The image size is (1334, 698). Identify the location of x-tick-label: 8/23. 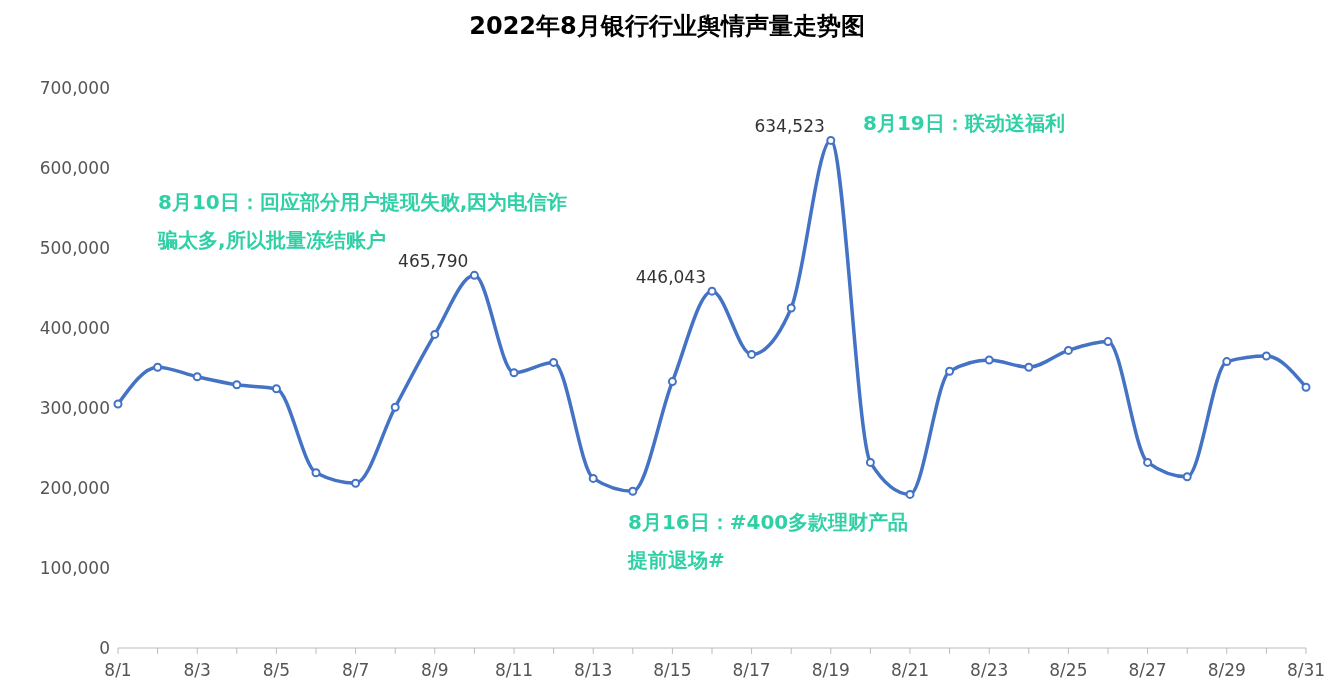
(989, 670).